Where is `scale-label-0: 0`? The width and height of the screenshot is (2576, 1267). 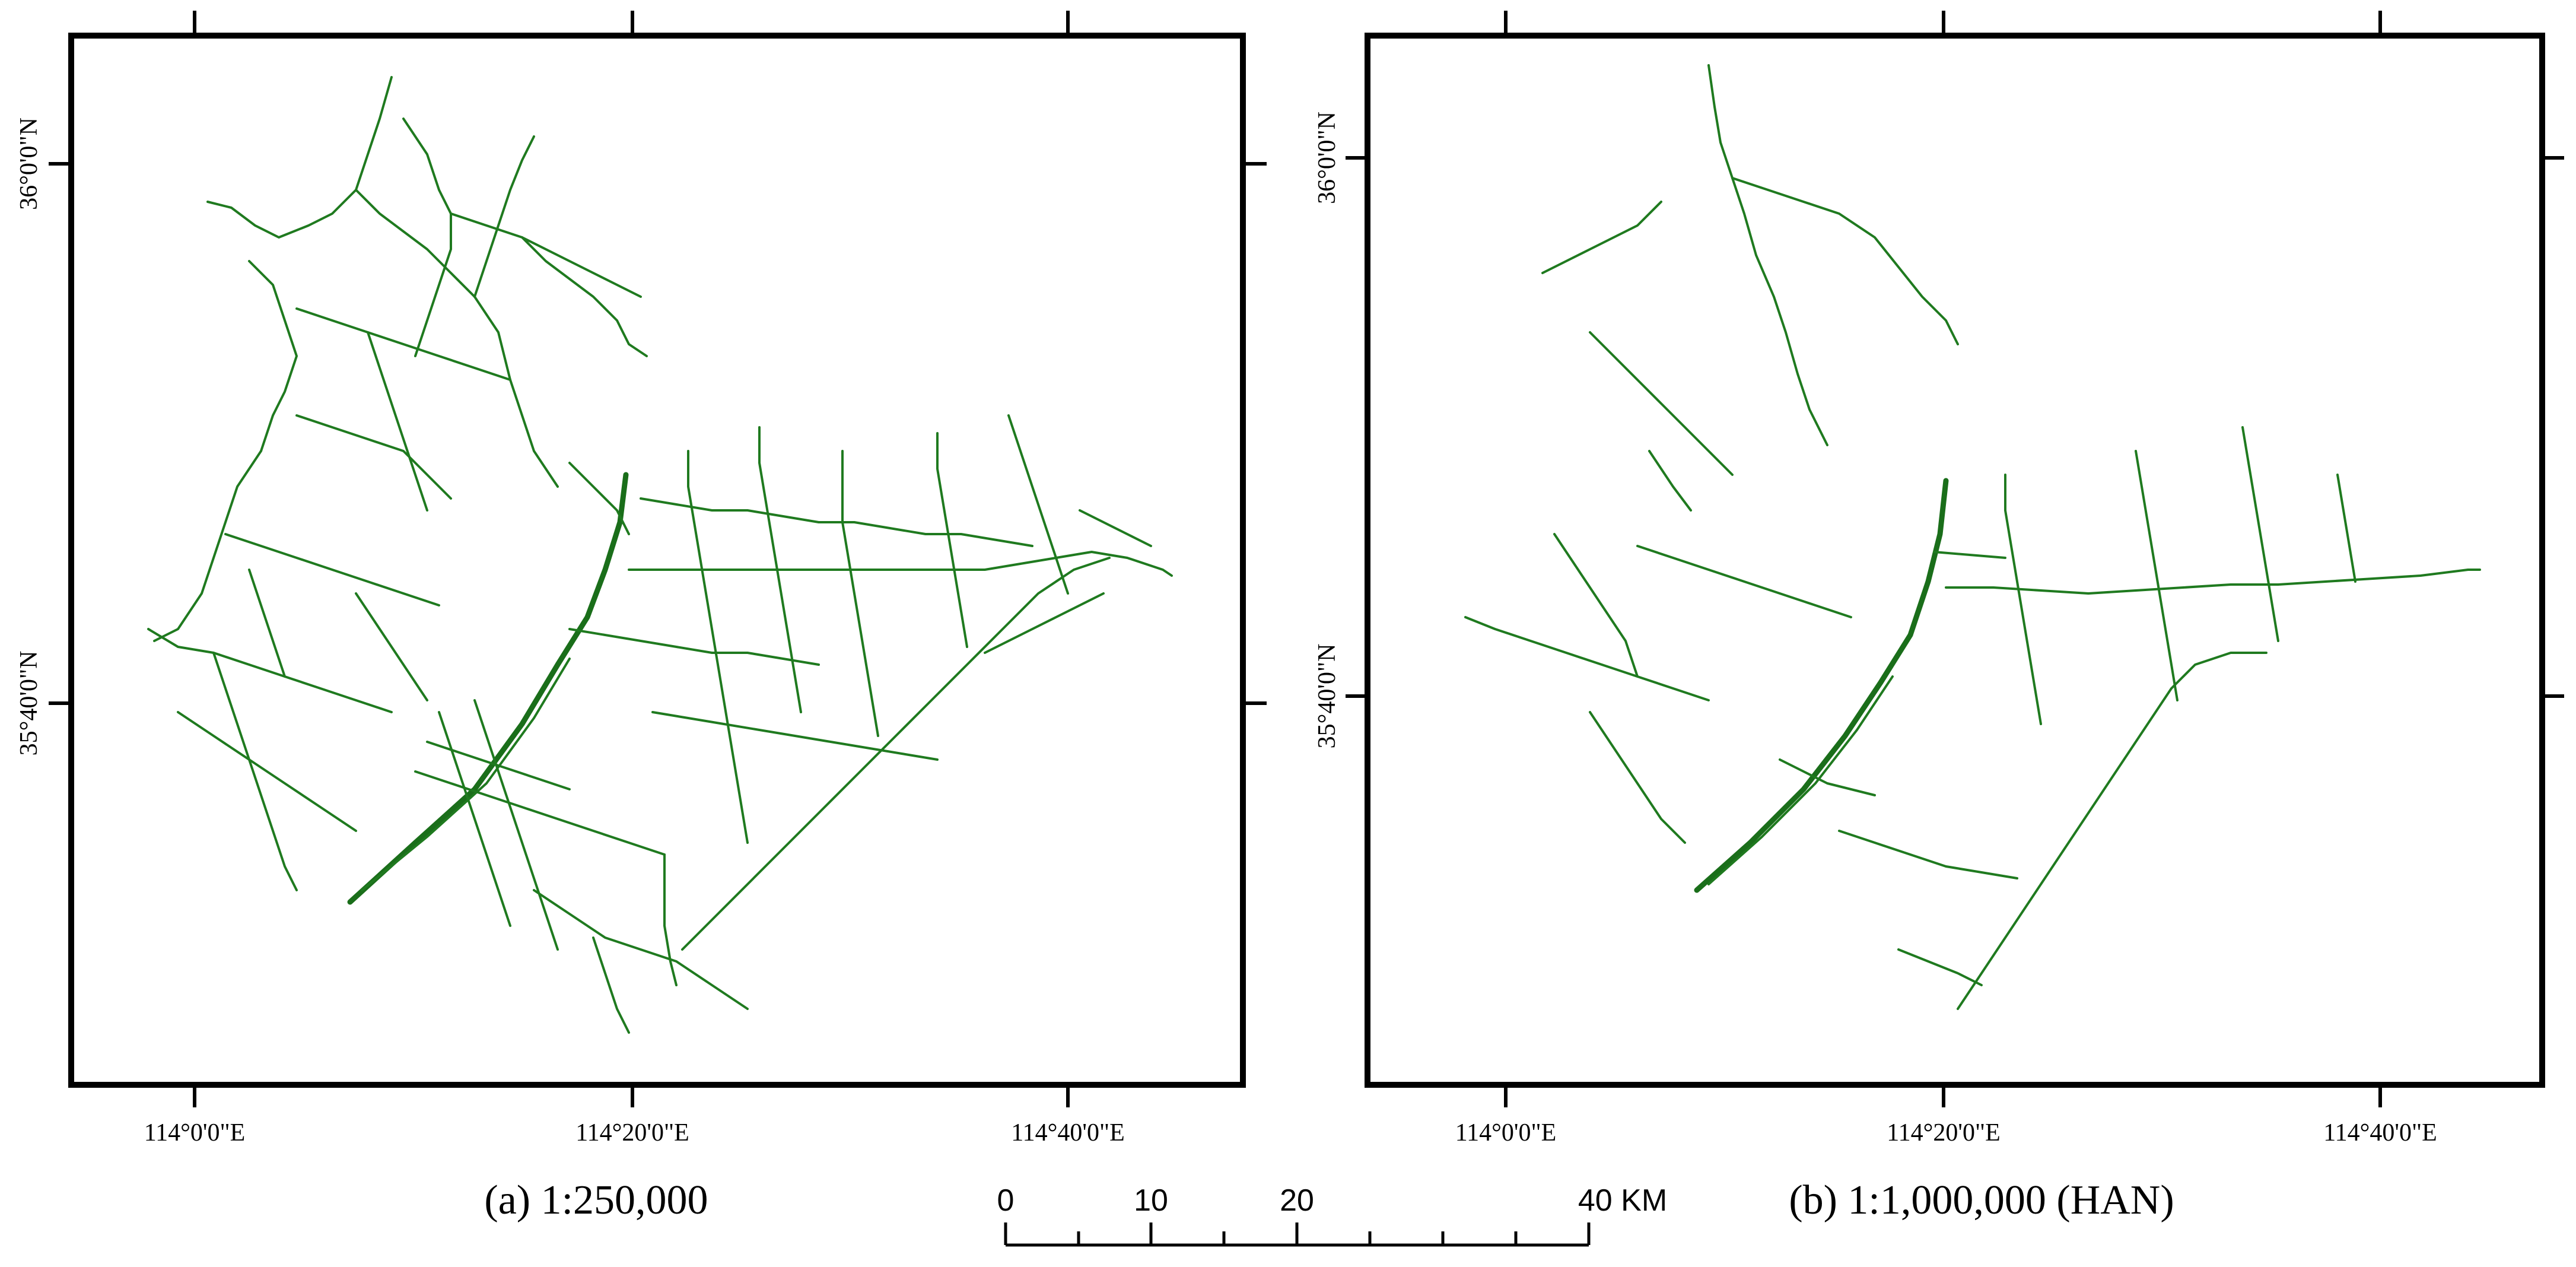
scale-label-0: 0 is located at coordinates (1006, 1200).